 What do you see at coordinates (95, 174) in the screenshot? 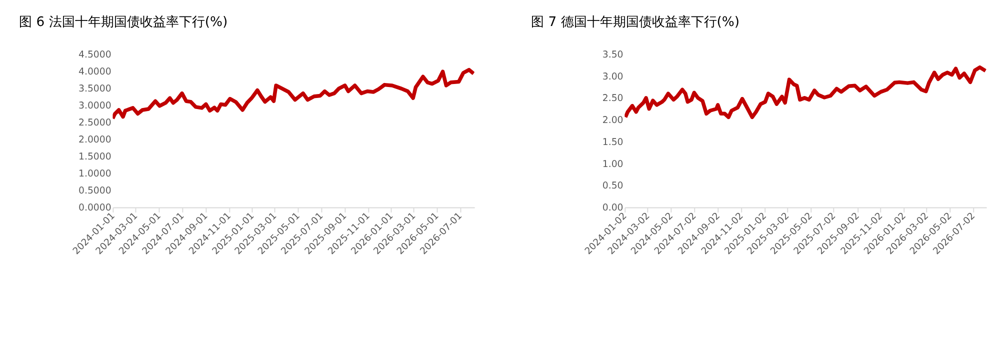
I see `y-tick-label: 1.0000` at bounding box center [95, 174].